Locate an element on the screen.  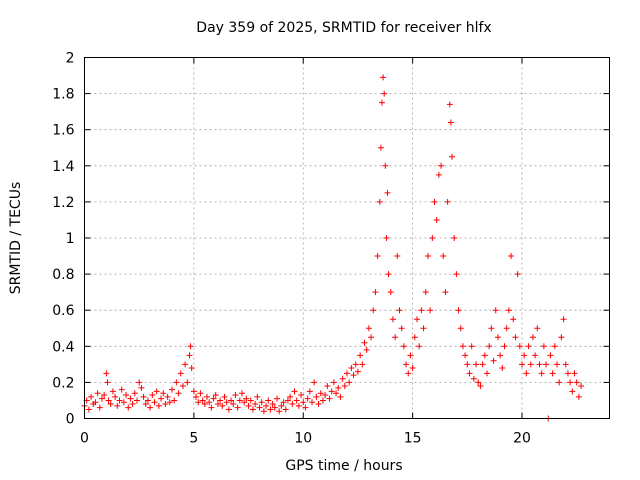
x-tick-label: 20 is located at coordinates (522, 439).